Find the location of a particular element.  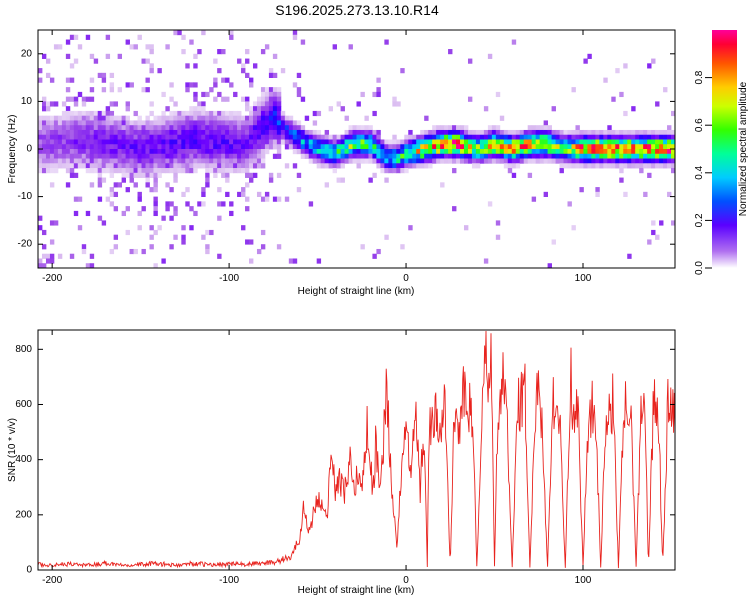

colorbar-tick-label: 0.8 is located at coordinates (699, 77).